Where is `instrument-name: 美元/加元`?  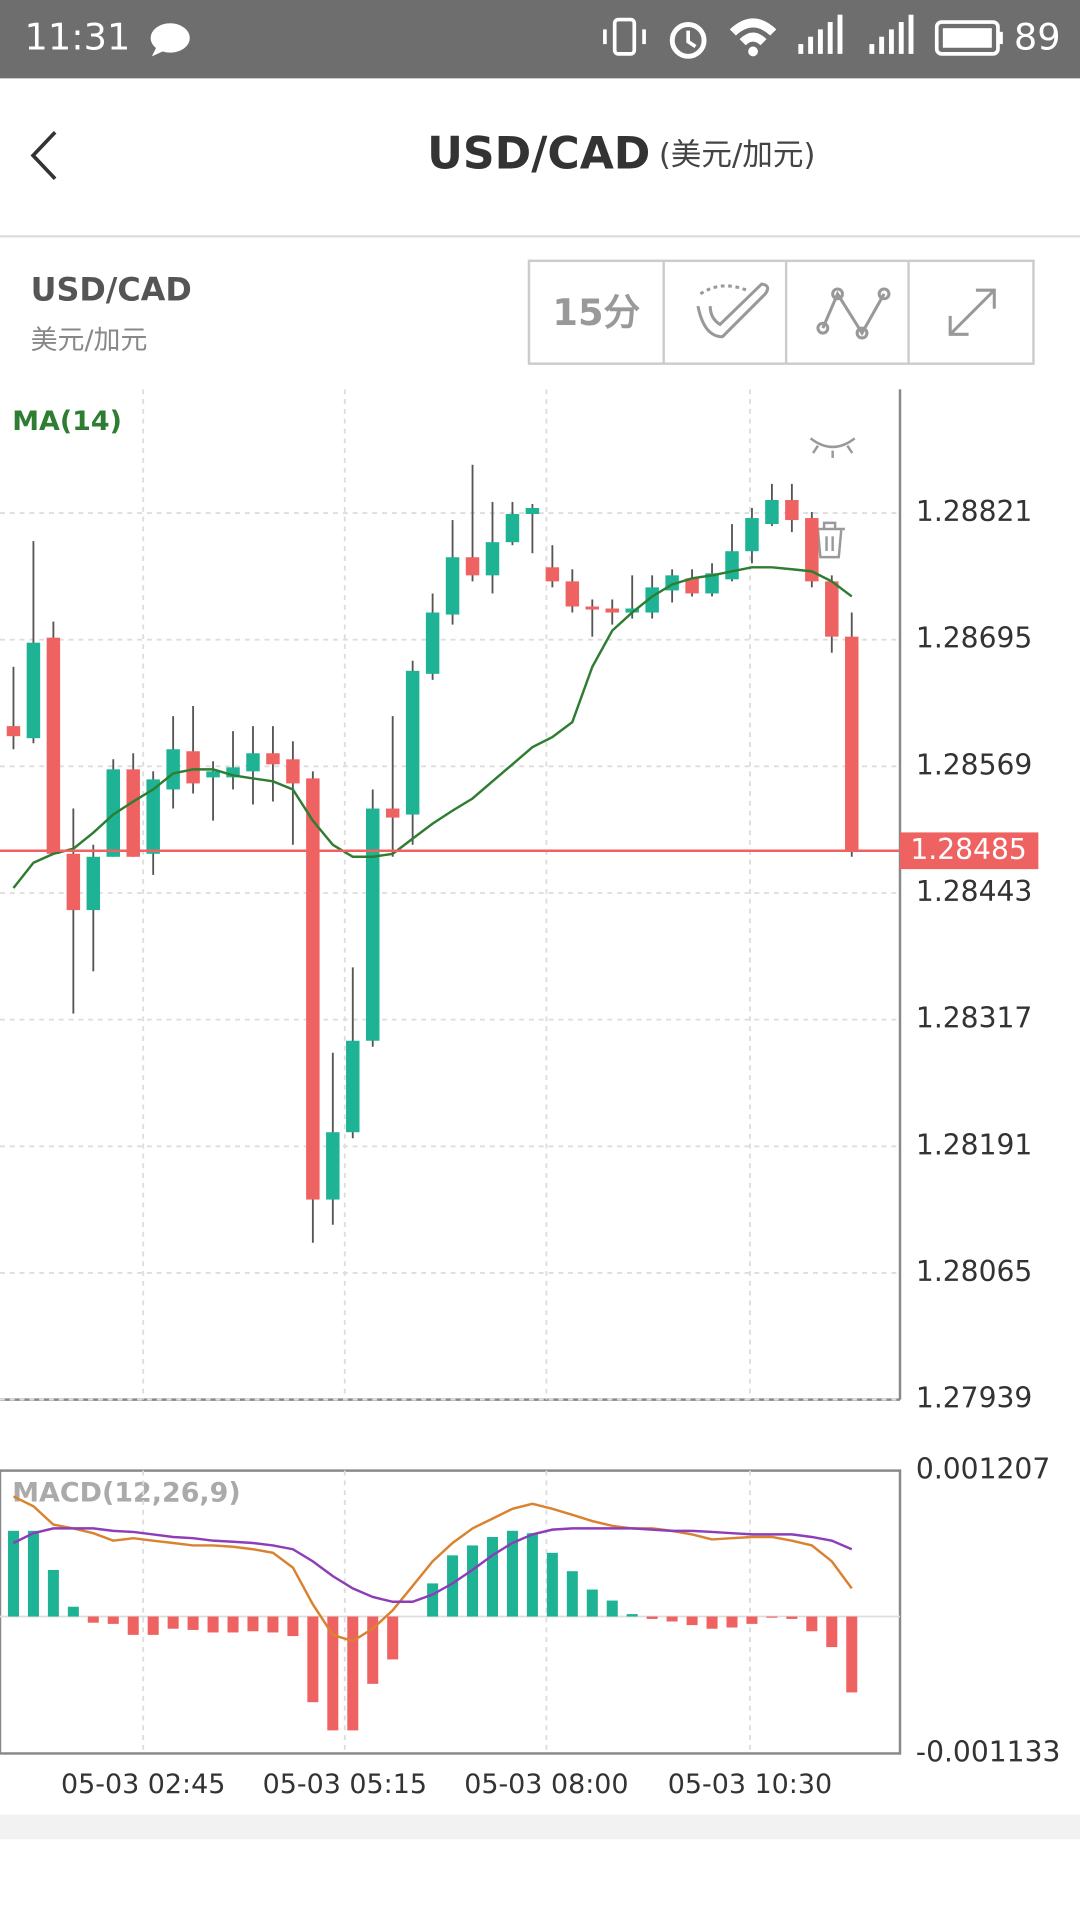 instrument-name: 美元/加元 is located at coordinates (89, 340).